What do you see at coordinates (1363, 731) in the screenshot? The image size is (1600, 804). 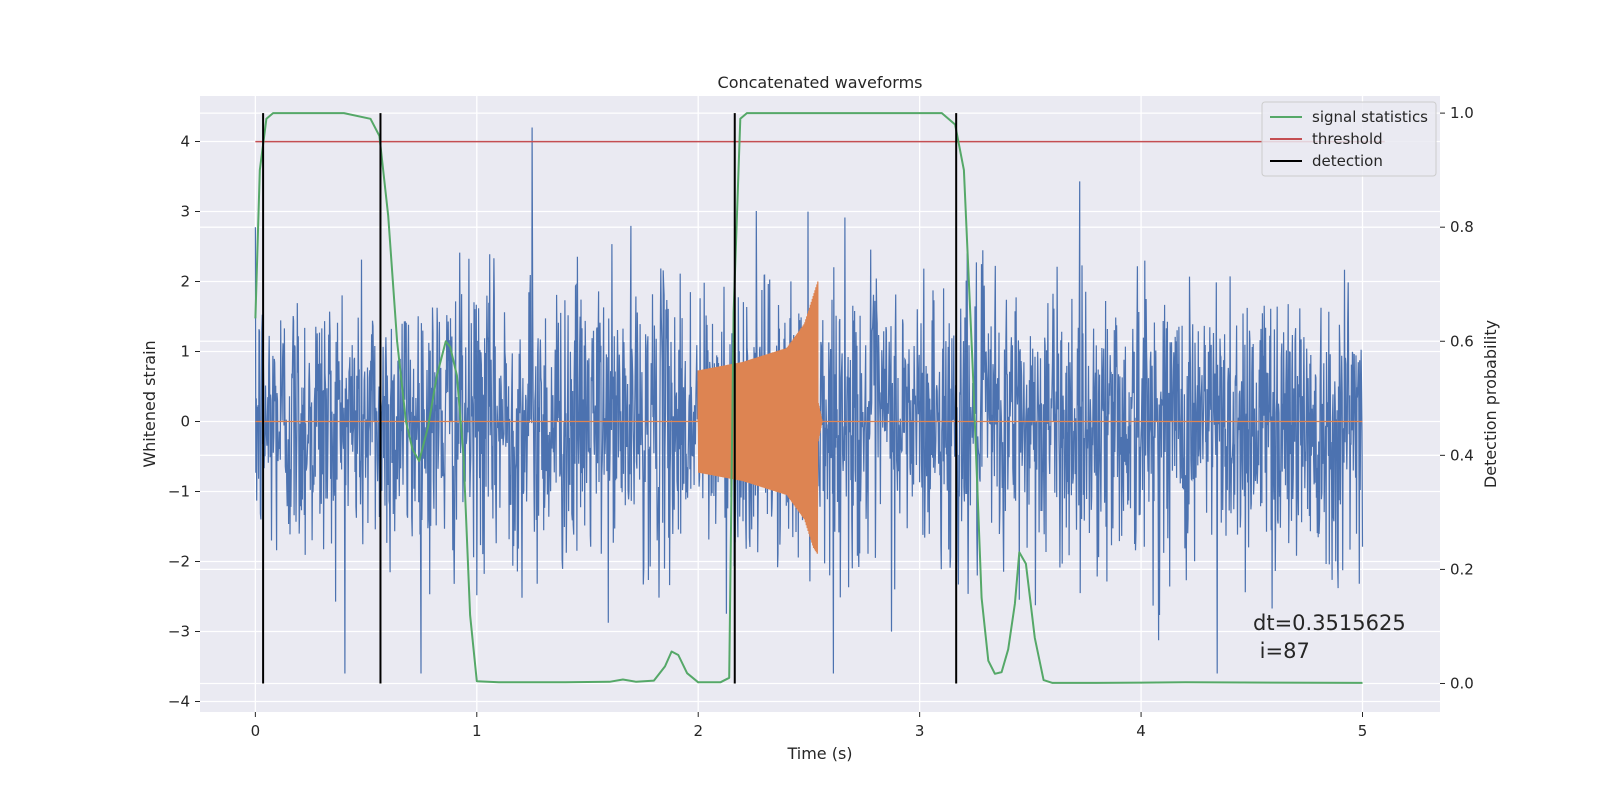 I see `x-tick-label: 5` at bounding box center [1363, 731].